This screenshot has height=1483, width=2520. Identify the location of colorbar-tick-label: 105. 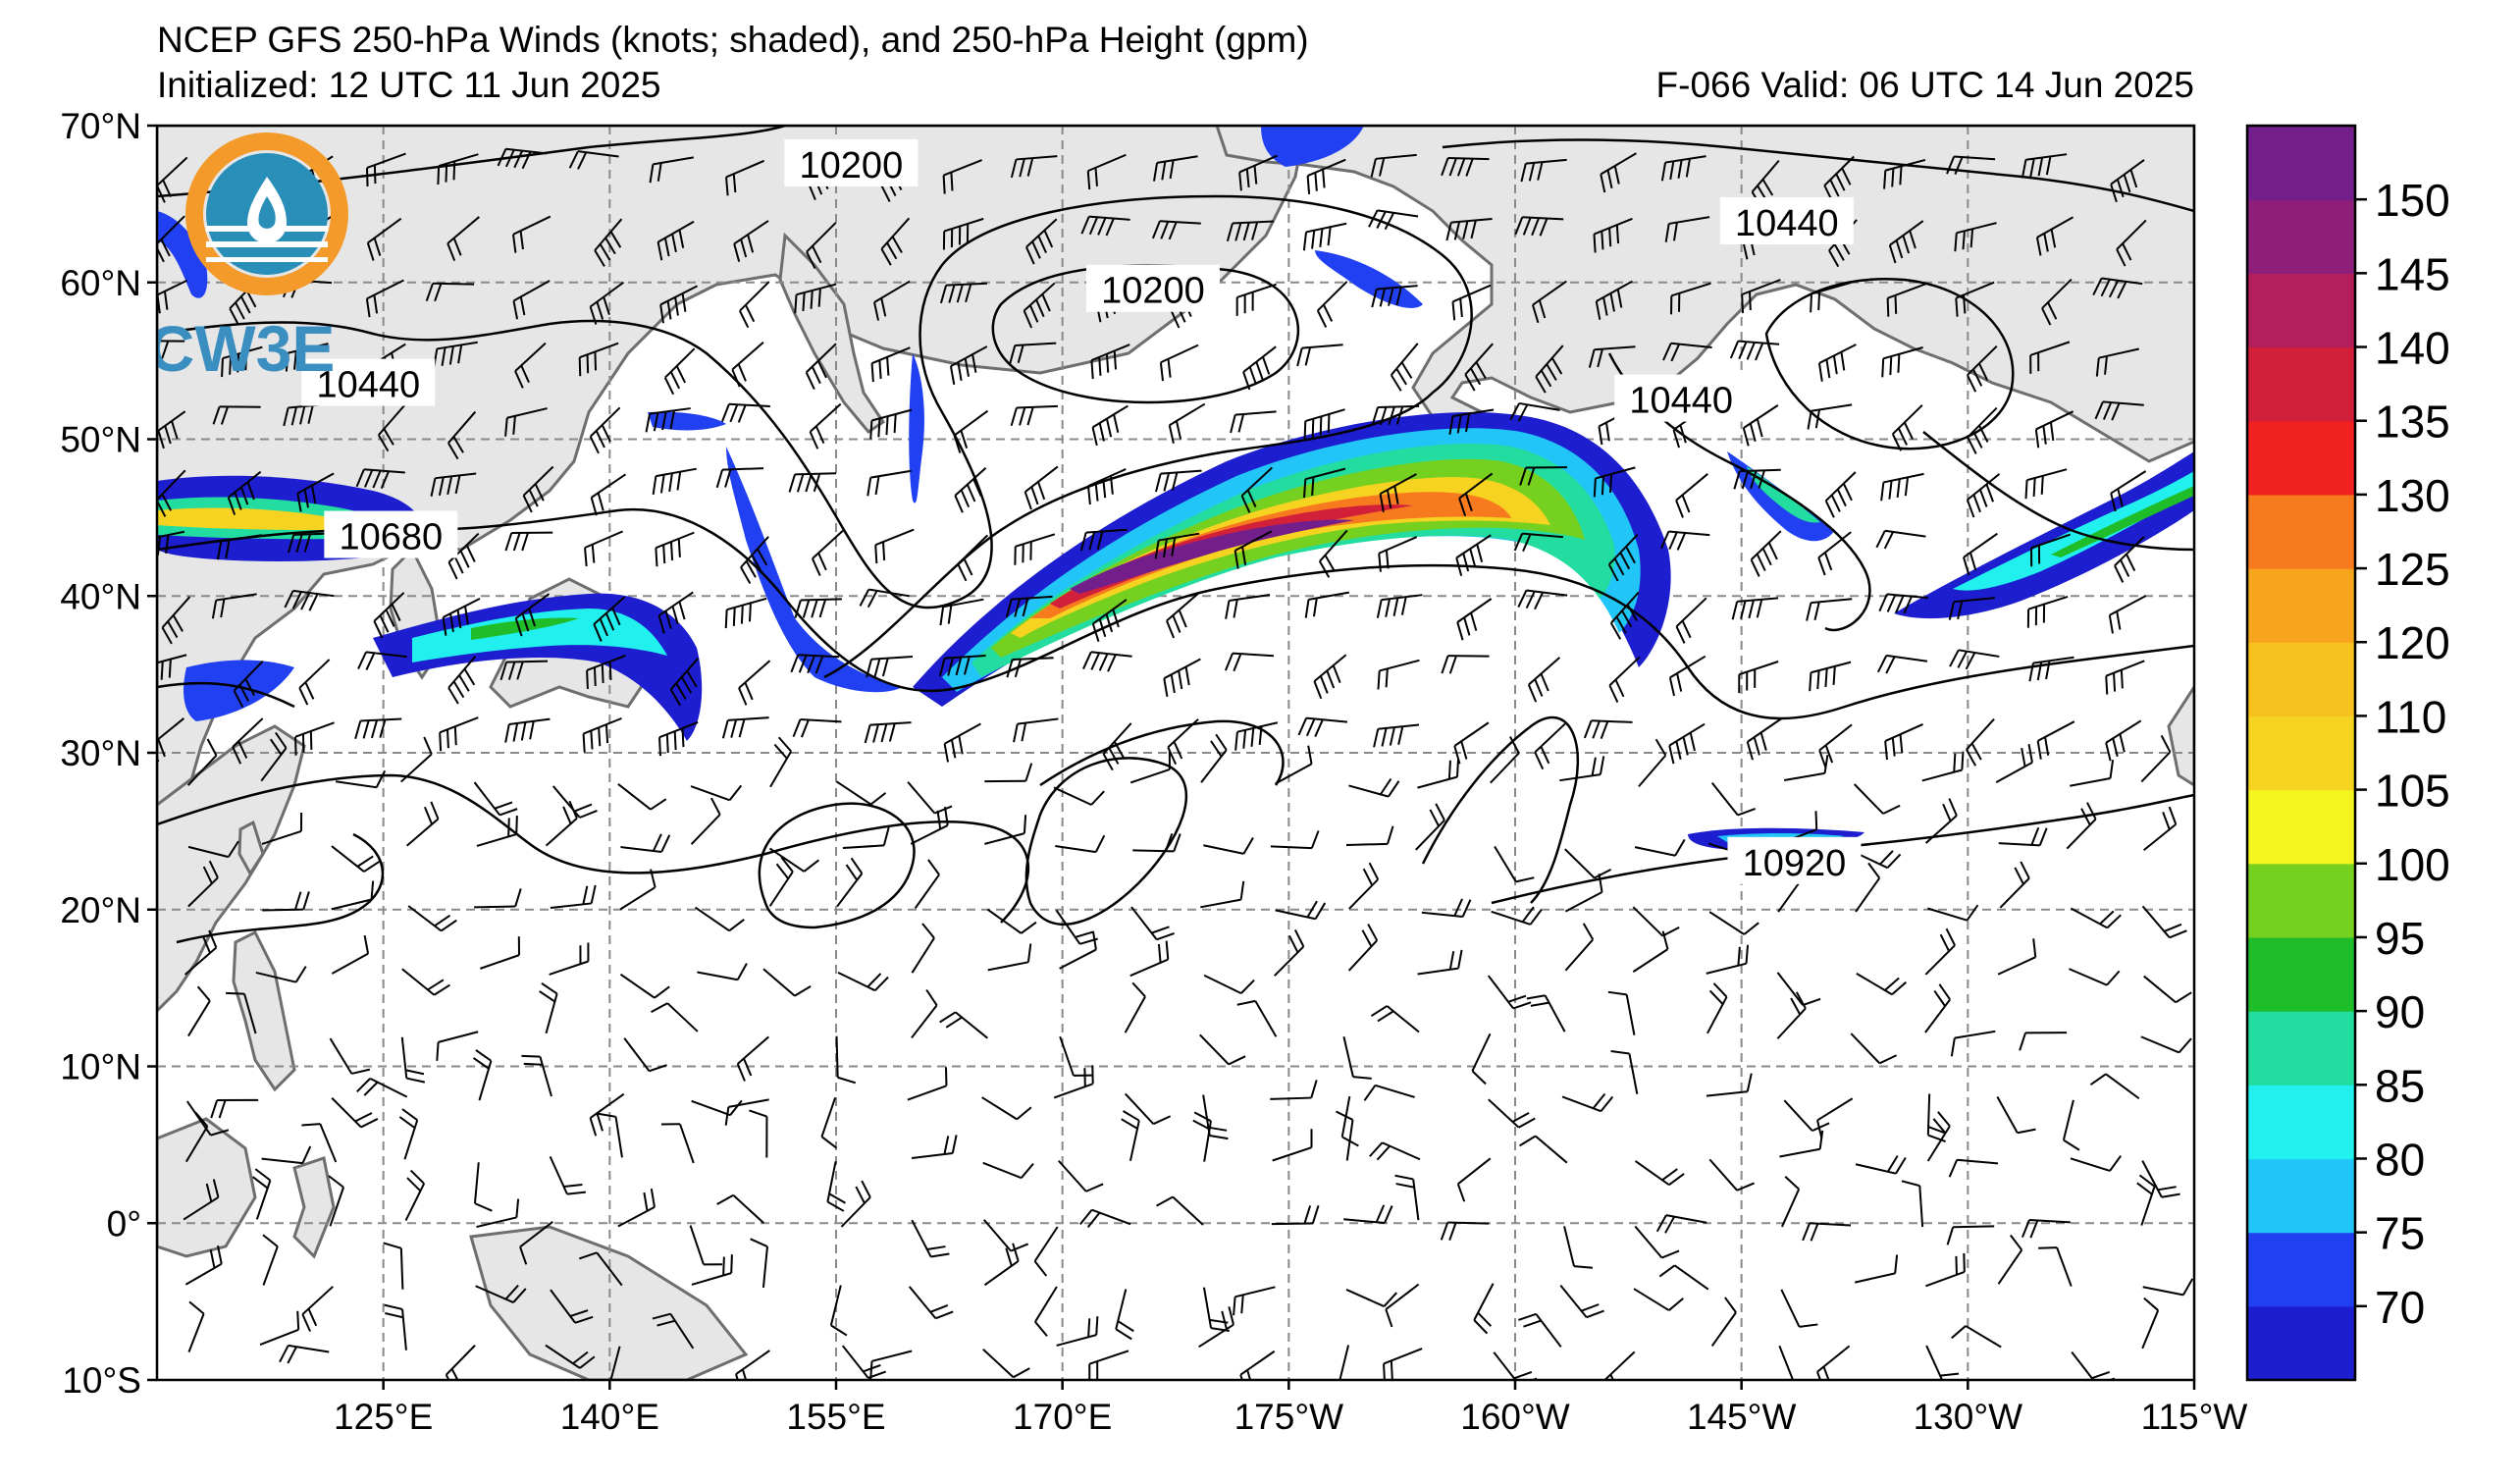
(2412, 792).